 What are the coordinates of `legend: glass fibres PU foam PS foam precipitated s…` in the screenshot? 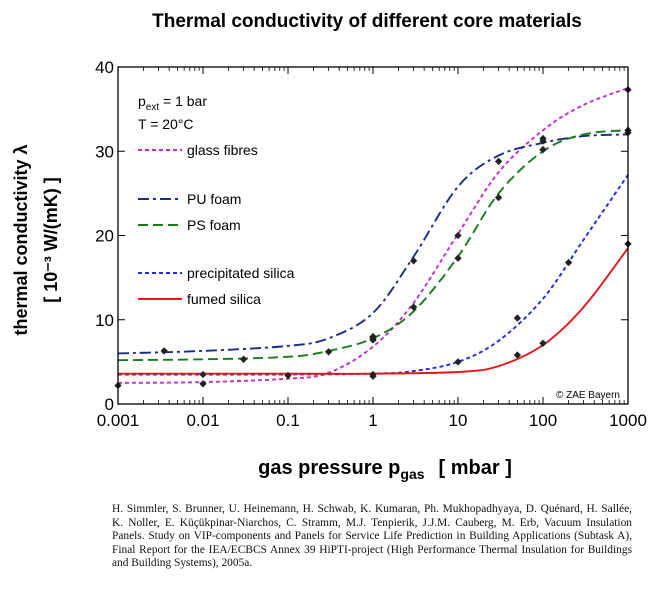 It's located at (216, 224).